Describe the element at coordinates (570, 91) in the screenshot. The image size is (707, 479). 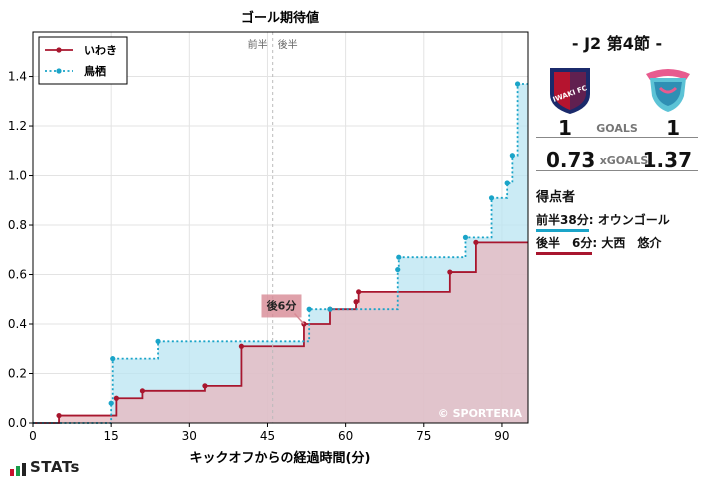
I see `home-crest-icon: IWAKI FC` at that location.